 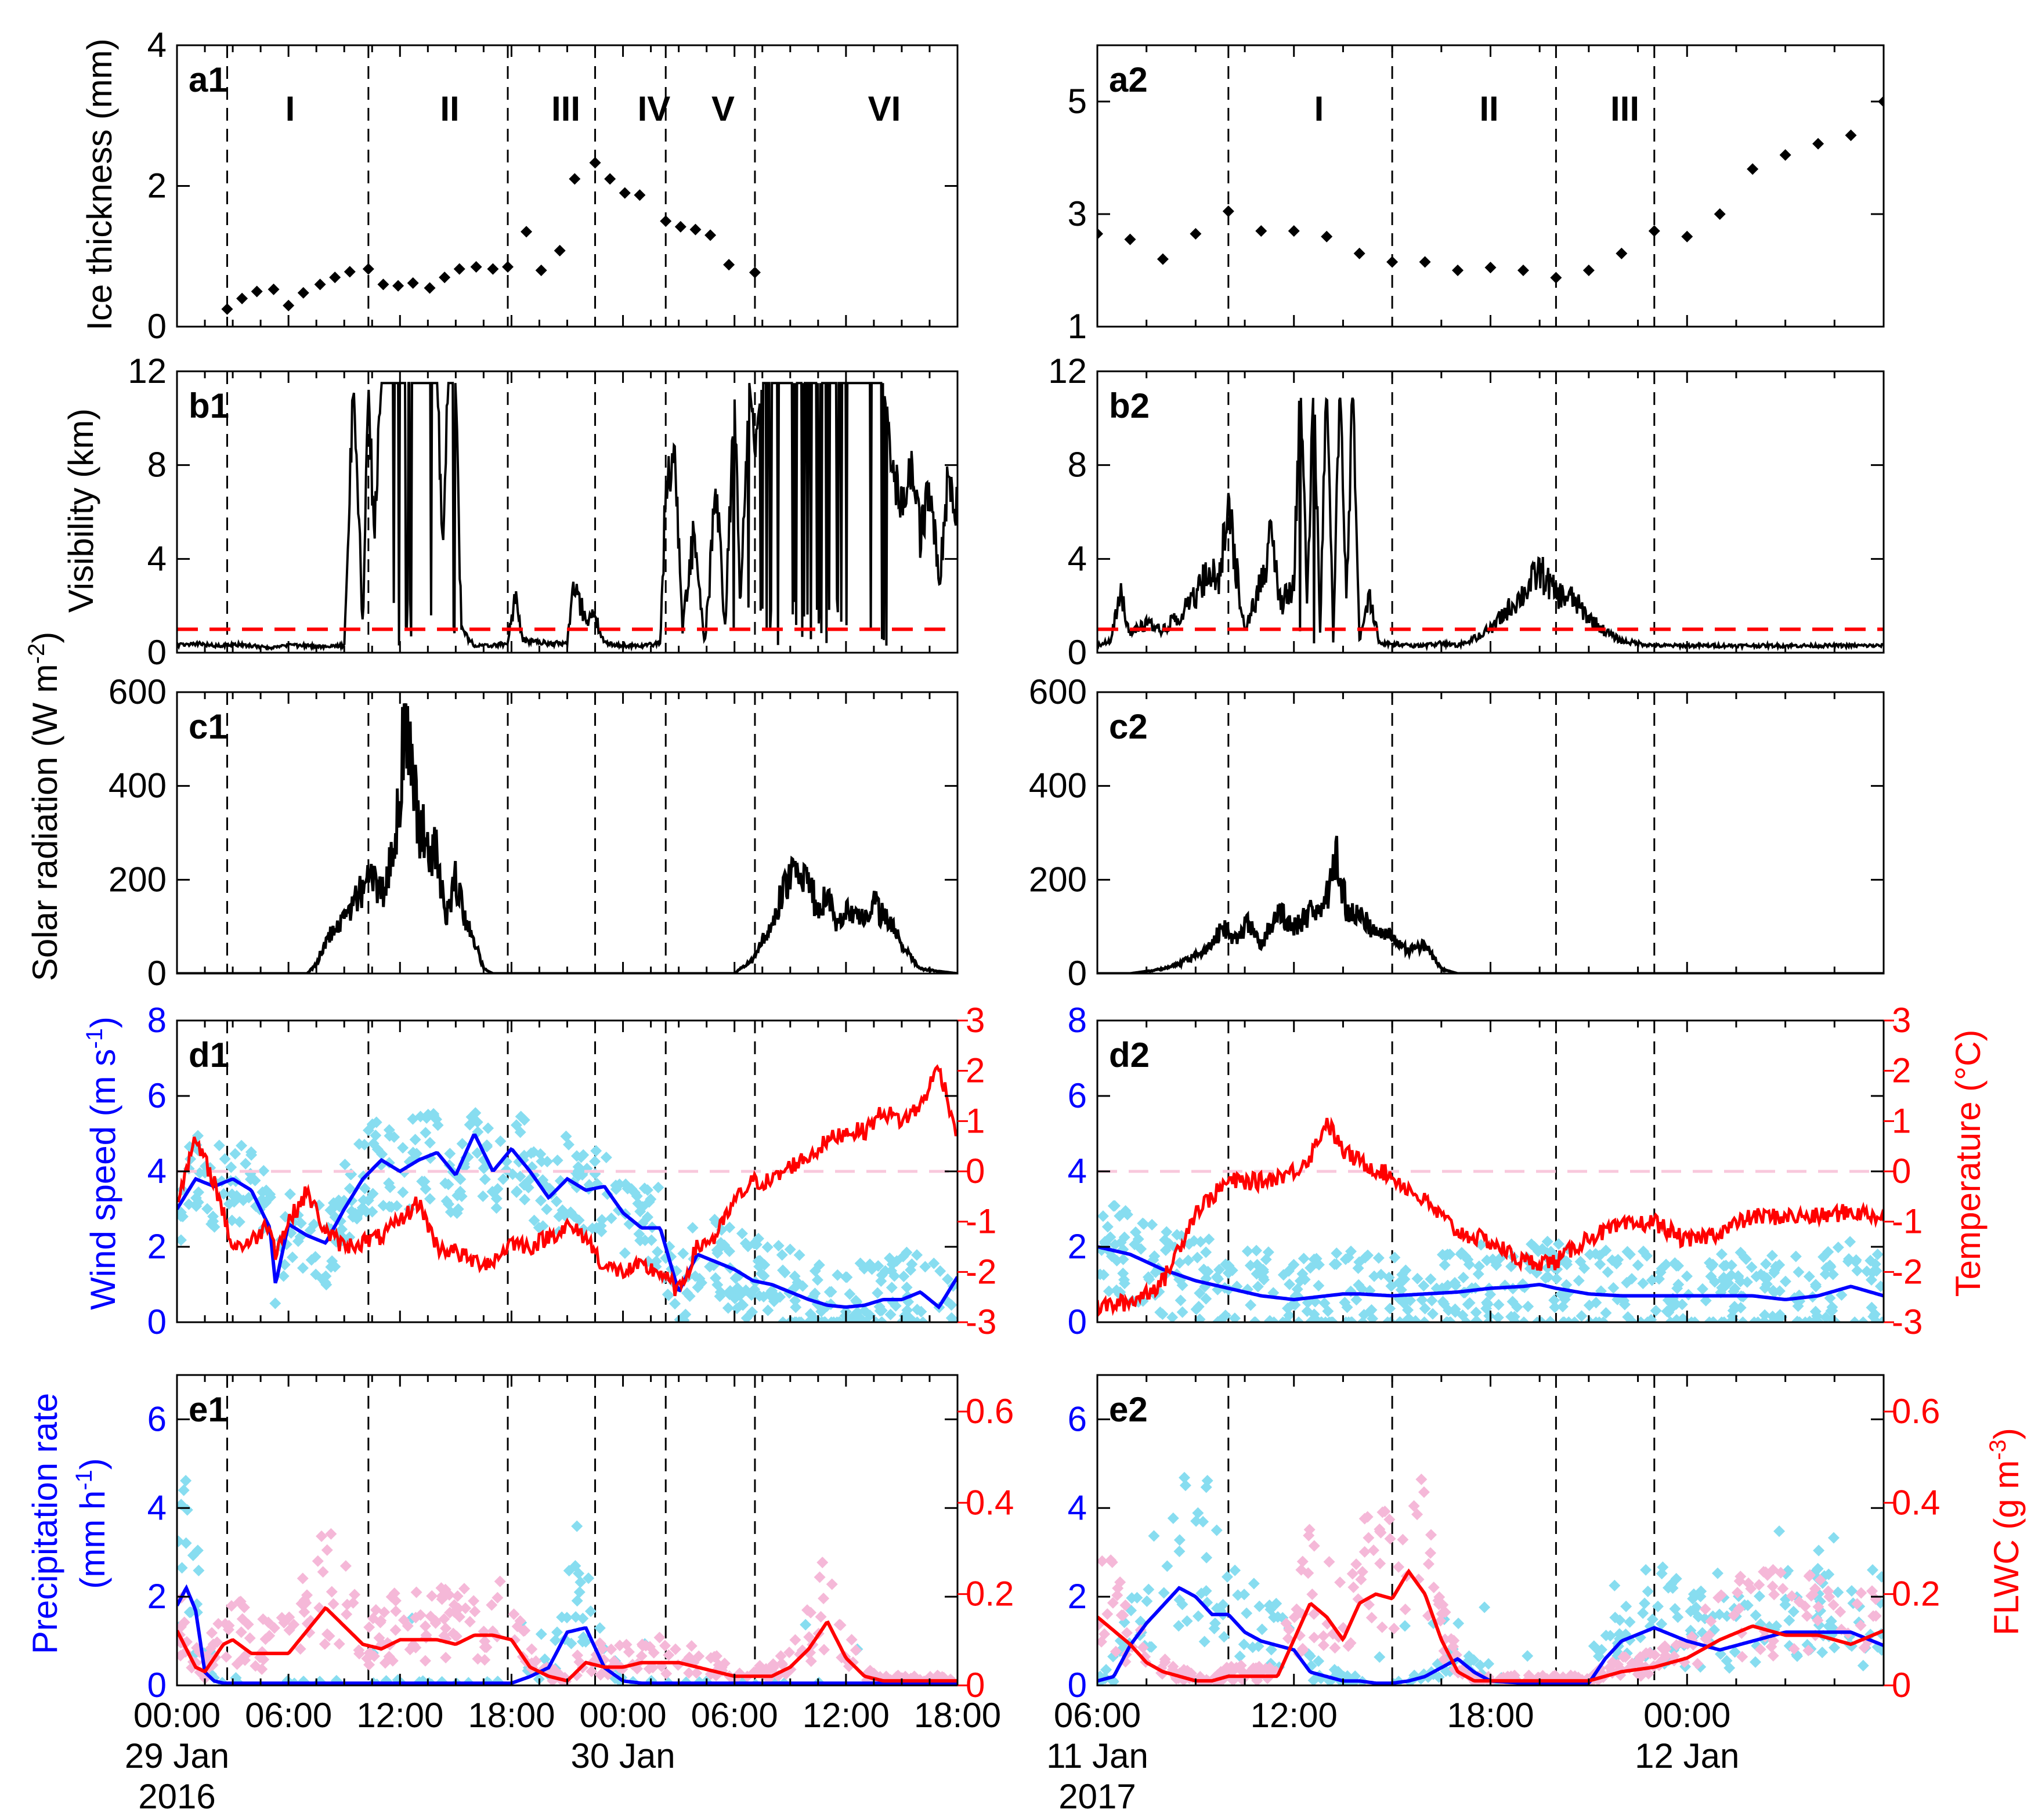 What do you see at coordinates (1624, 108) in the screenshot?
I see `period-label-a2-2: III` at bounding box center [1624, 108].